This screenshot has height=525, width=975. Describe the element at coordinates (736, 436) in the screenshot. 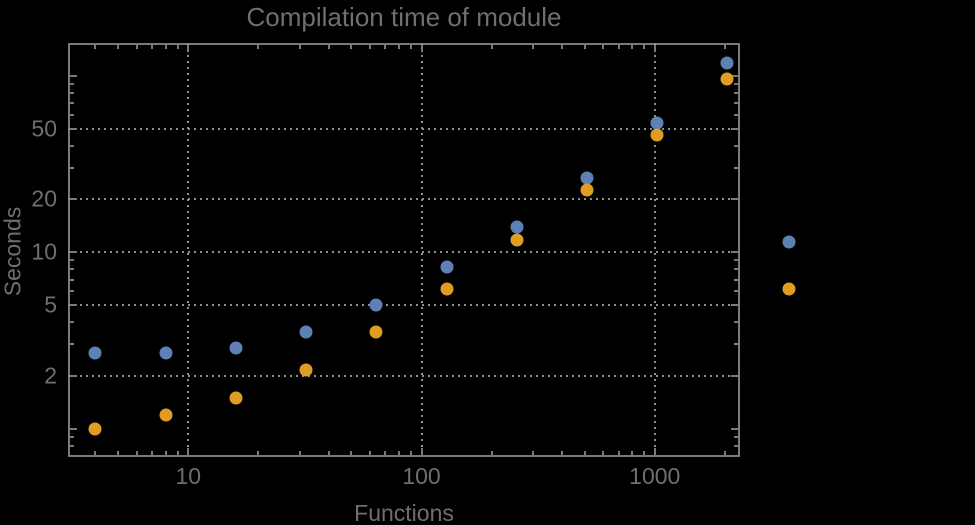

I see `y-tick-right-0.9` at that location.